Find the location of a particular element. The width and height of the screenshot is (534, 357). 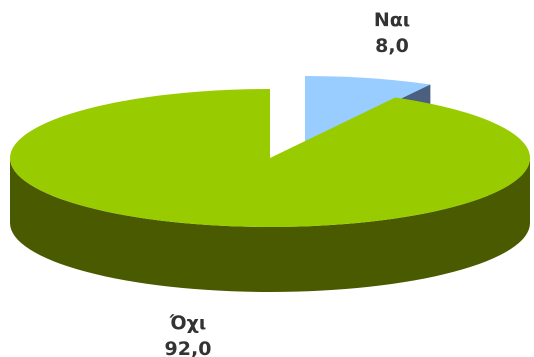

label-ochi-name: Όχι is located at coordinates (188, 323).